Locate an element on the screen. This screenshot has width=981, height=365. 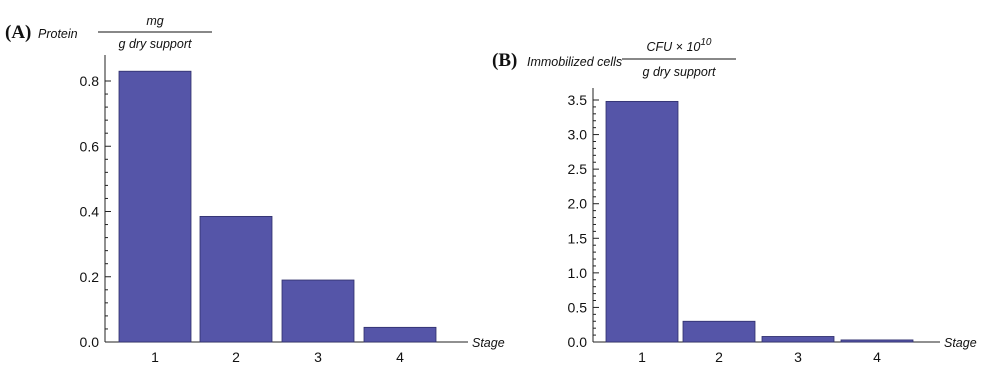
y-tick-label: 0.6 is located at coordinates (90, 146).